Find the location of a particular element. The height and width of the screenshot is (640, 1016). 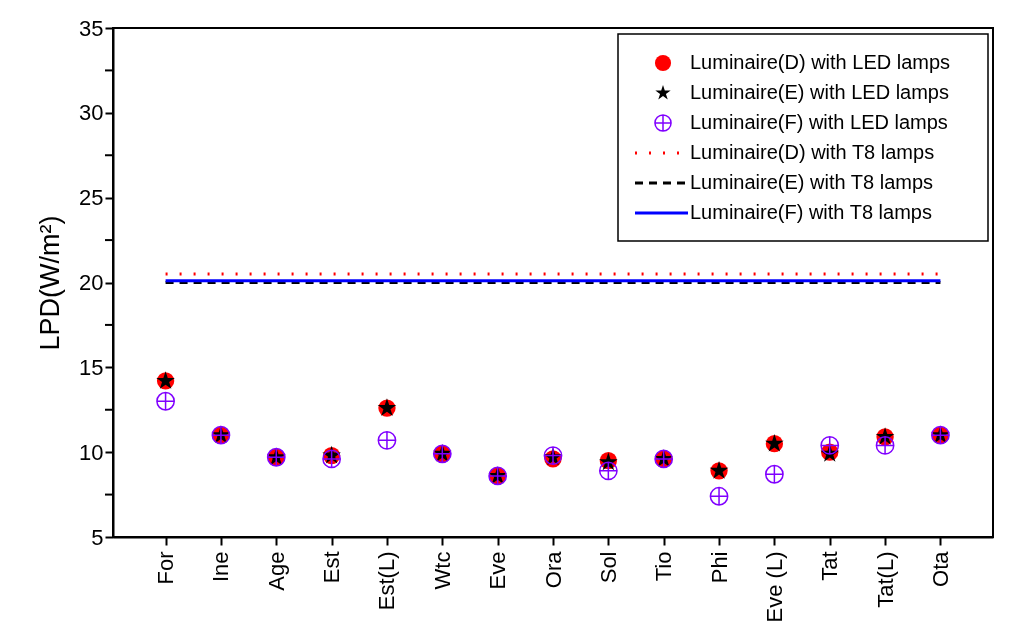

legend-label: Luminaire(F) with T8 lamps is located at coordinates (811, 212).